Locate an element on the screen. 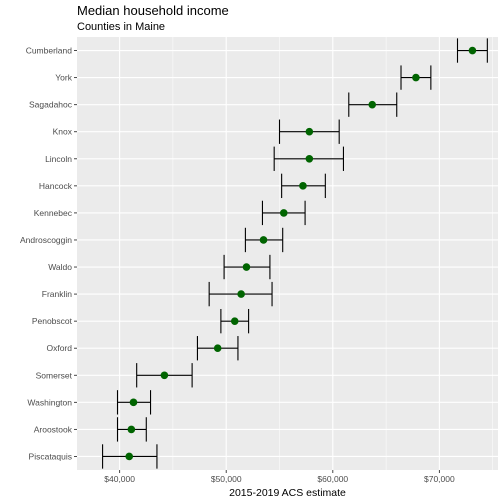 This screenshot has height=504, width=504. y-tick-label: Kennebec is located at coordinates (53, 213).